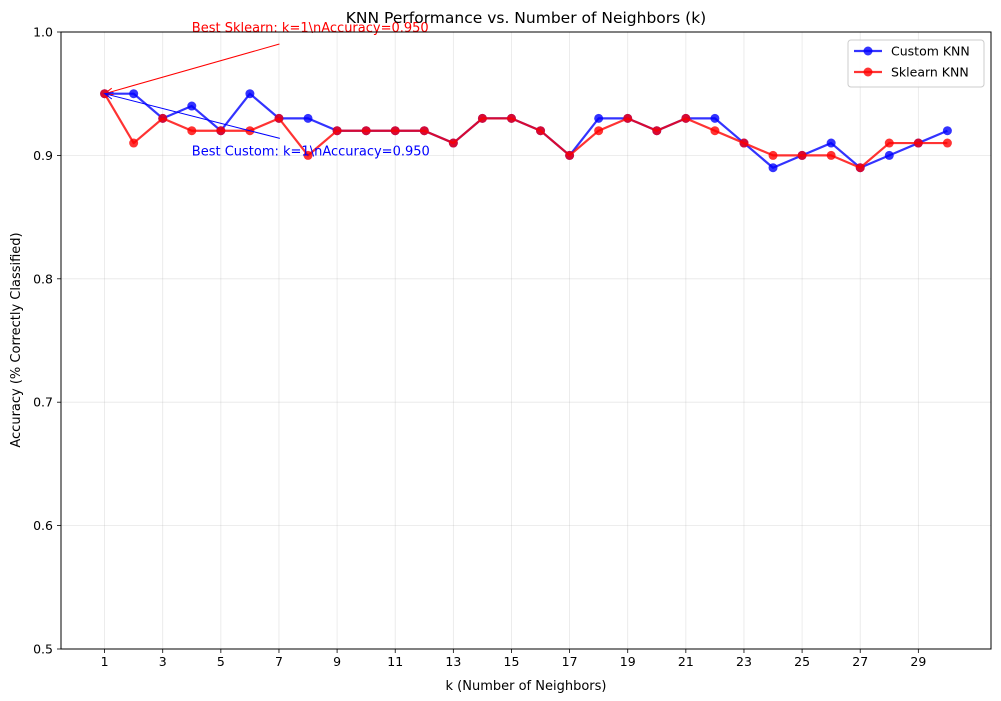 Image resolution: width=1001 pixels, height=701 pixels. Describe the element at coordinates (930, 51) in the screenshot. I see `legend-label: Custom KNN` at that location.